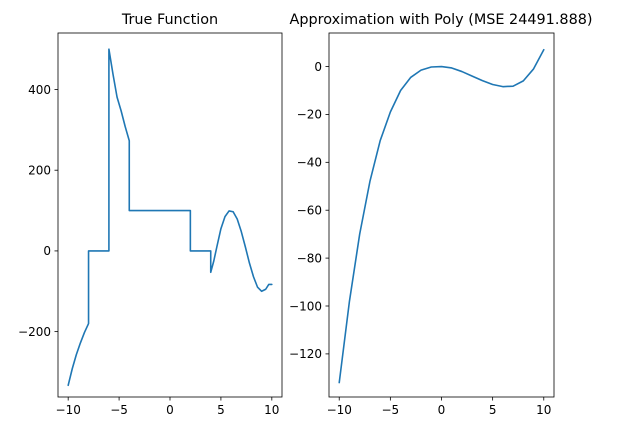  Describe the element at coordinates (309, 211) in the screenshot. I see `y-tick-label: −60` at that location.